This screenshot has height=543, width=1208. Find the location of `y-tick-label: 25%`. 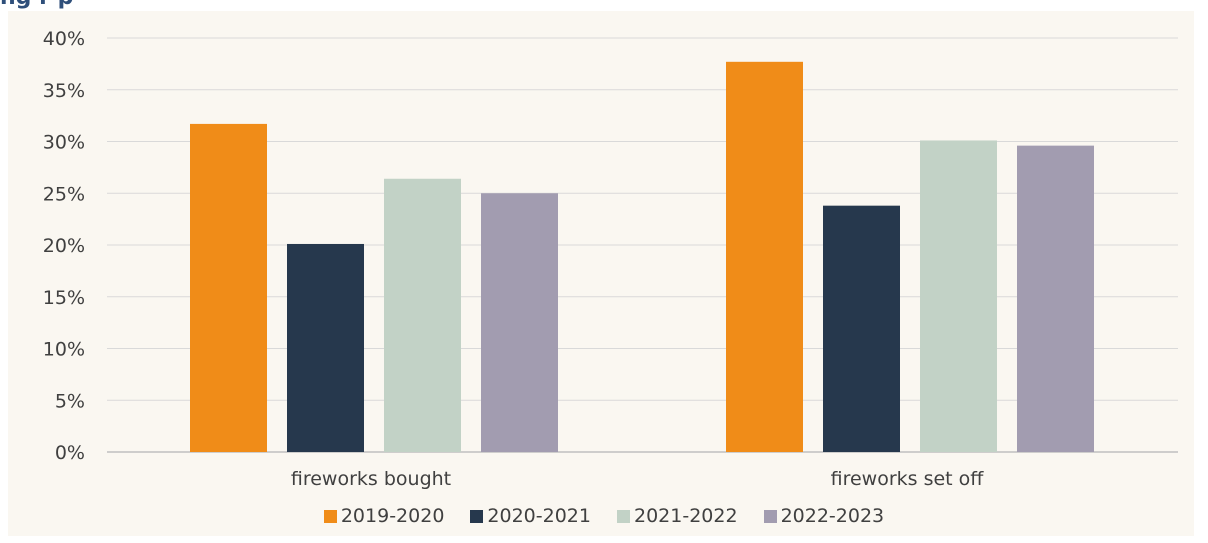

y-tick-label: 25% is located at coordinates (64, 194).